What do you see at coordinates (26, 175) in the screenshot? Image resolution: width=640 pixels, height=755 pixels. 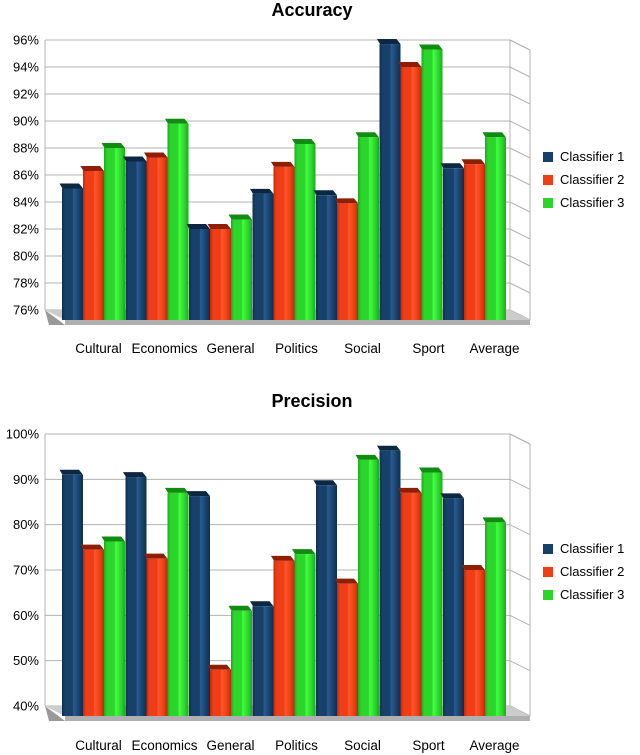 I see `y-tick-label: 86%` at bounding box center [26, 175].